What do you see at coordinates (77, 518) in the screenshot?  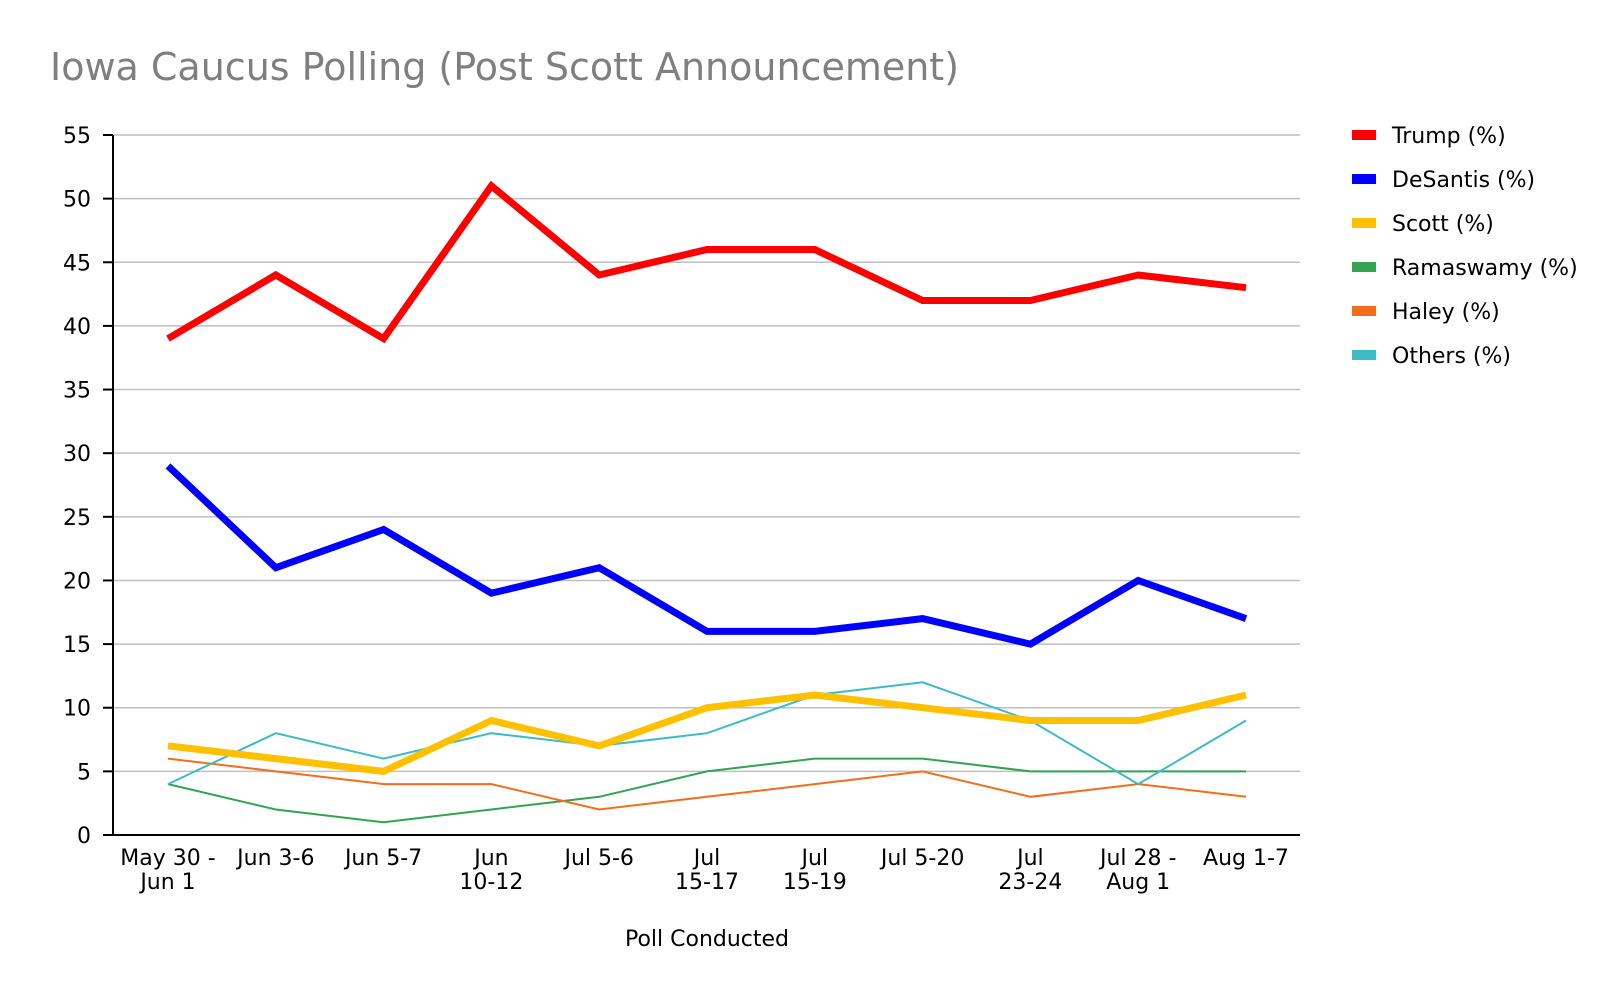 I see `y-tick-label: 25` at bounding box center [77, 518].